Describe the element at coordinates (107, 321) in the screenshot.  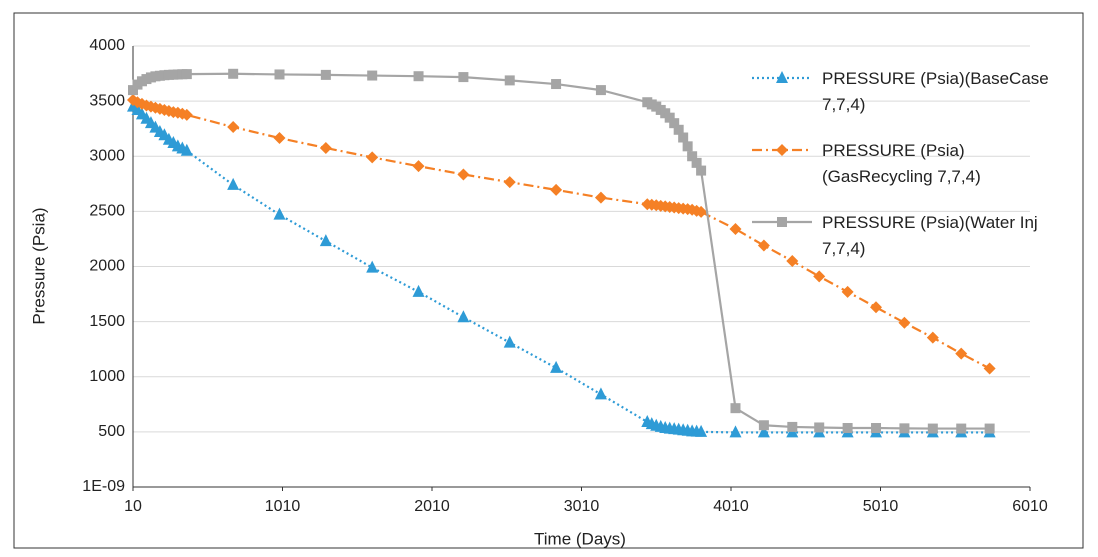
I see `y-tick-label: 1500` at that location.